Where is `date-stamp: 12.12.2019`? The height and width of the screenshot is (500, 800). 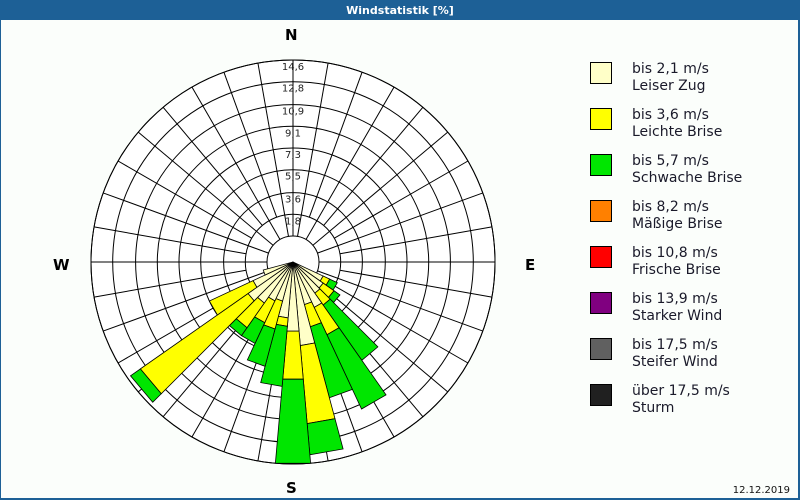 date-stamp: 12.12.2019 is located at coordinates (761, 490).